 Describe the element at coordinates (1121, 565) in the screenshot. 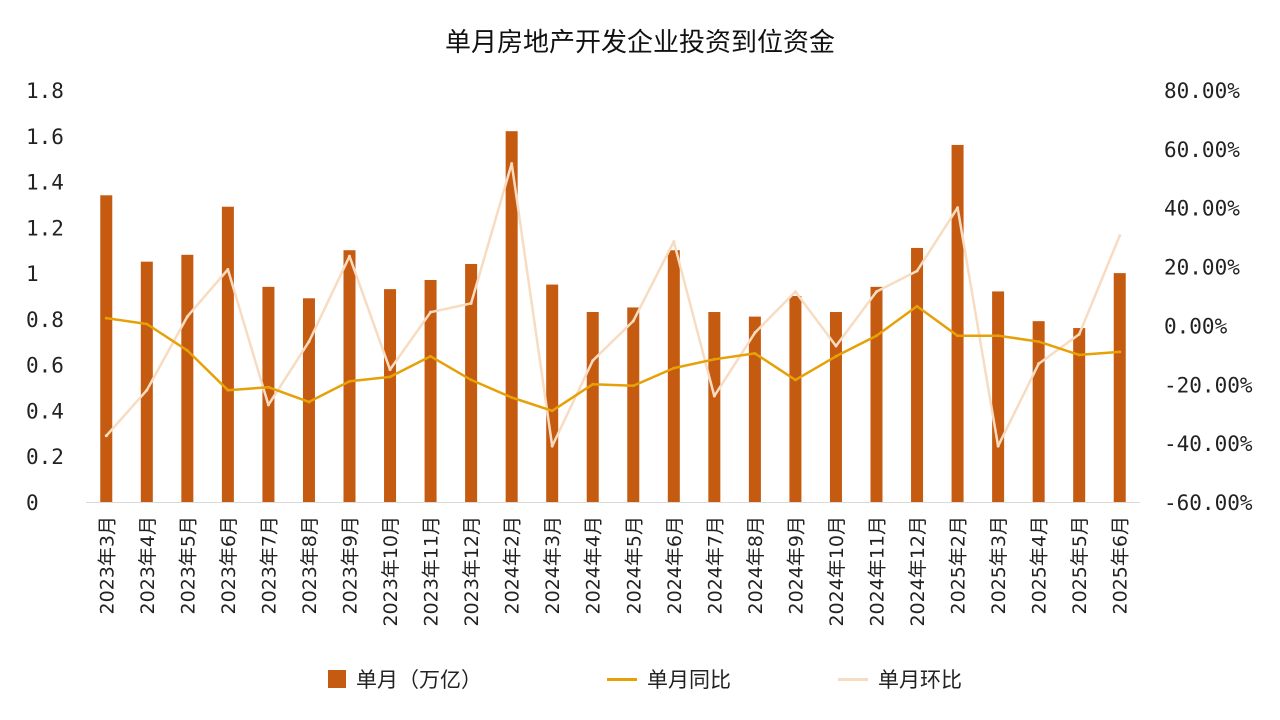

I see `category-label: 2025年6月` at that location.